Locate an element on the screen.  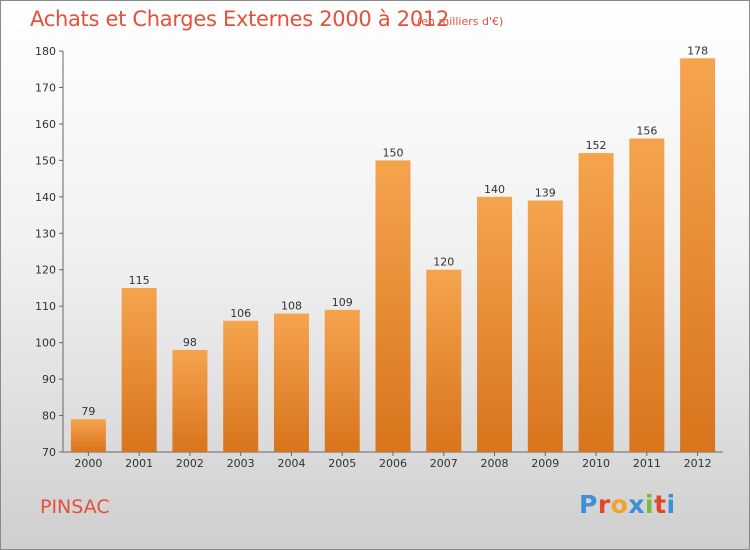
x-tick-label-2004: 2004 is located at coordinates (291, 463).